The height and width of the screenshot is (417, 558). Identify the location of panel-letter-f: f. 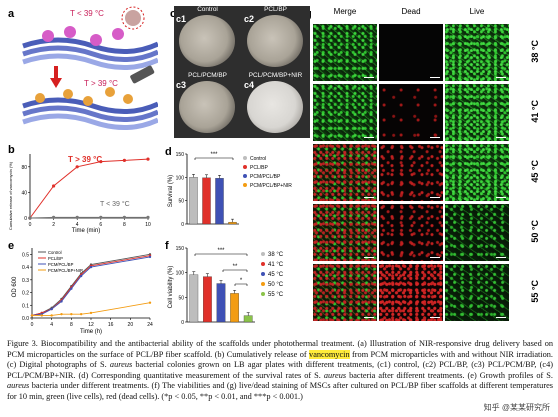
(167, 246).